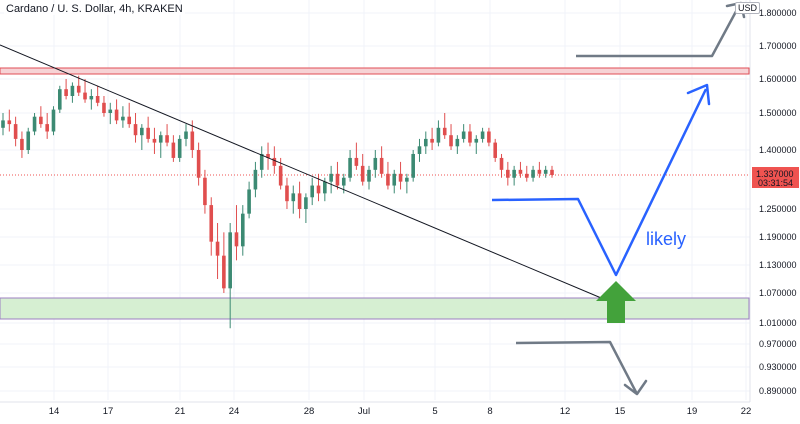 Image resolution: width=800 pixels, height=424 pixels. What do you see at coordinates (698, 94) in the screenshot?
I see `projection-arrowhead-icon` at bounding box center [698, 94].